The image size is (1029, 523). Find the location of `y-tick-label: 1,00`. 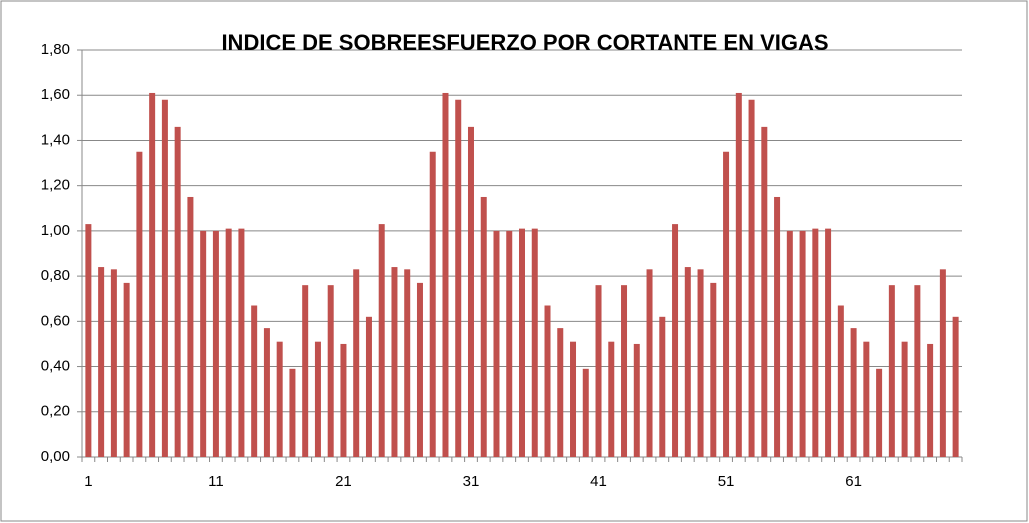

y-tick-label: 1,00 is located at coordinates (55, 230).